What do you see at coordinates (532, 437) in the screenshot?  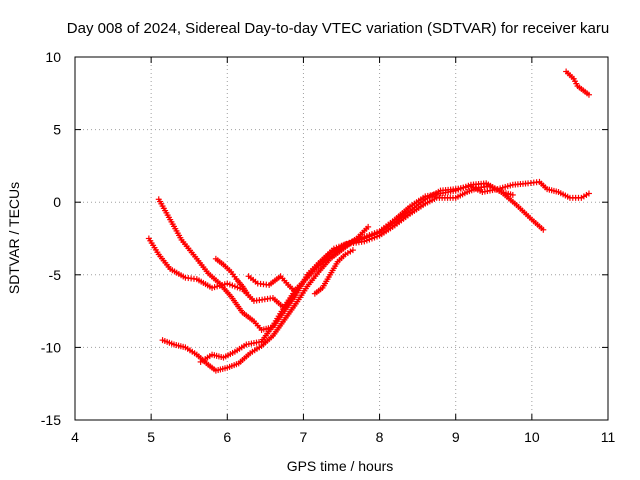 I see `x-tick-label: 10` at bounding box center [532, 437].